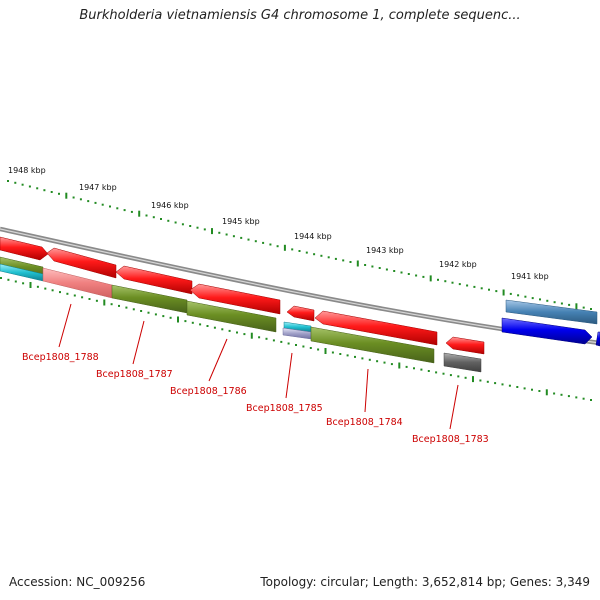 Image resolution: width=600 pixels, height=600 pixels. I want to click on gene-label: Bcep1808_1786, so click(208, 391).